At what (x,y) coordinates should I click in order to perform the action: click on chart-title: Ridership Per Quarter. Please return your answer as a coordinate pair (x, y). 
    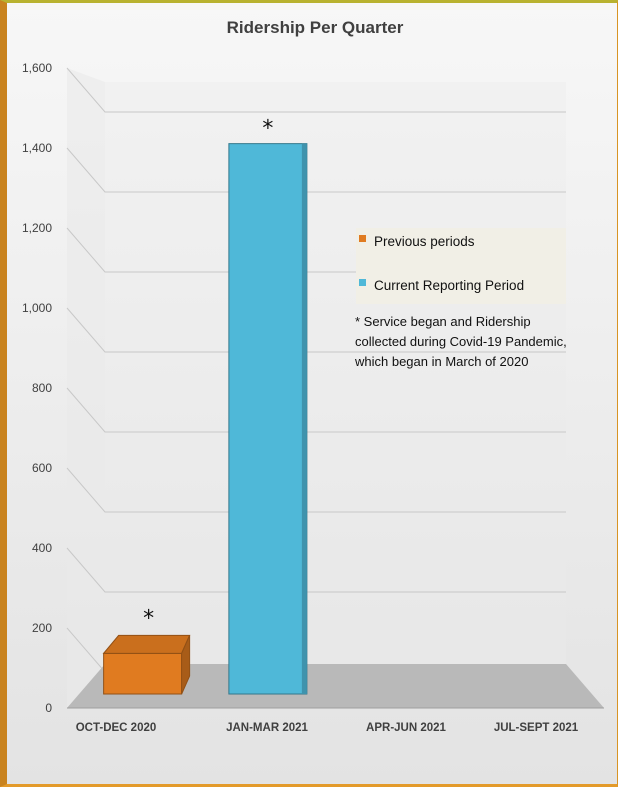
    Looking at the image, I should click on (315, 27).